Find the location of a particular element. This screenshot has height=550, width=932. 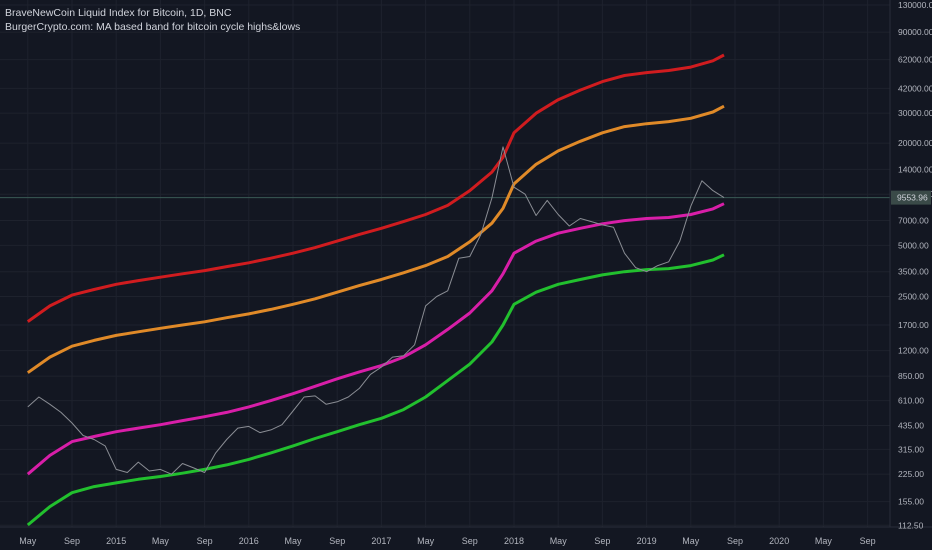

x-tick-label: 2019 is located at coordinates (647, 541).